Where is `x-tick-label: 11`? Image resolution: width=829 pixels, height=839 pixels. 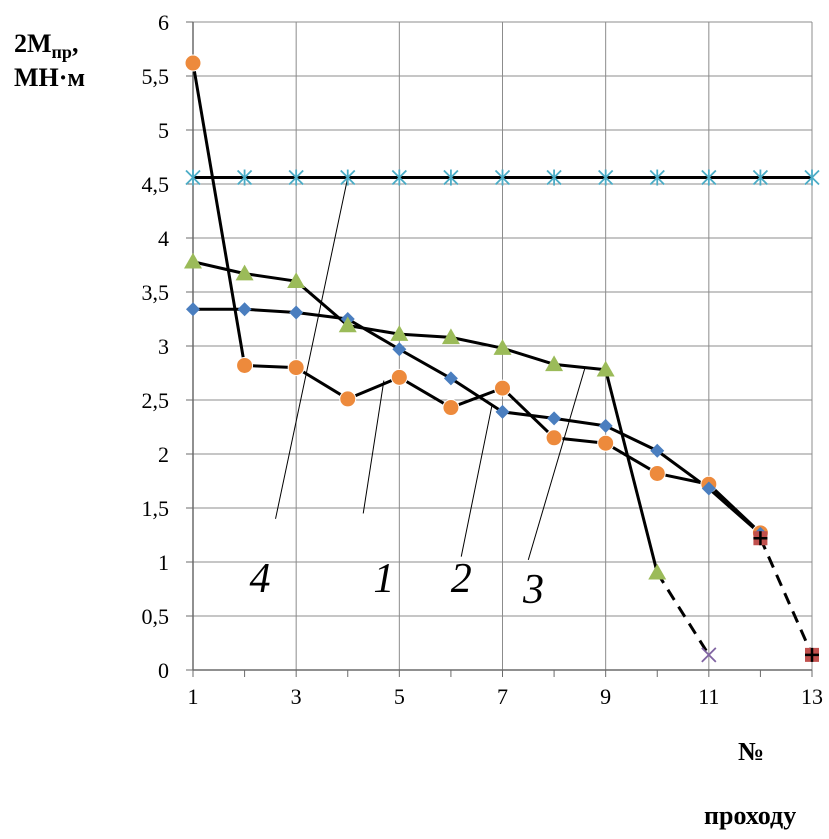
x-tick-label: 11 is located at coordinates (708, 696).